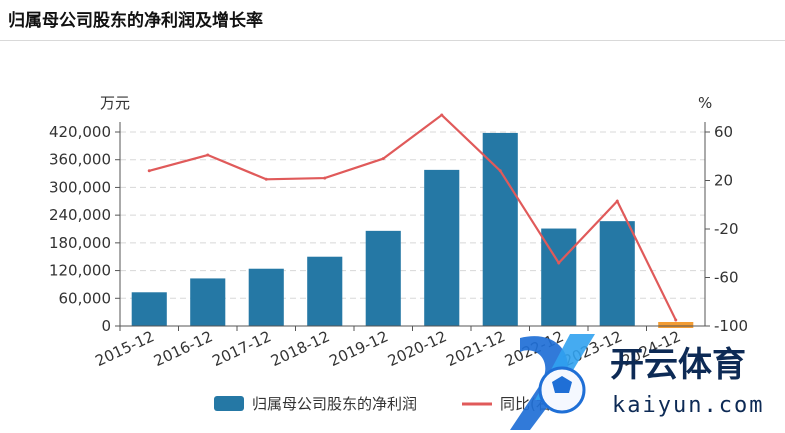  I want to click on watermark-brand: 开云体育, so click(678, 365).